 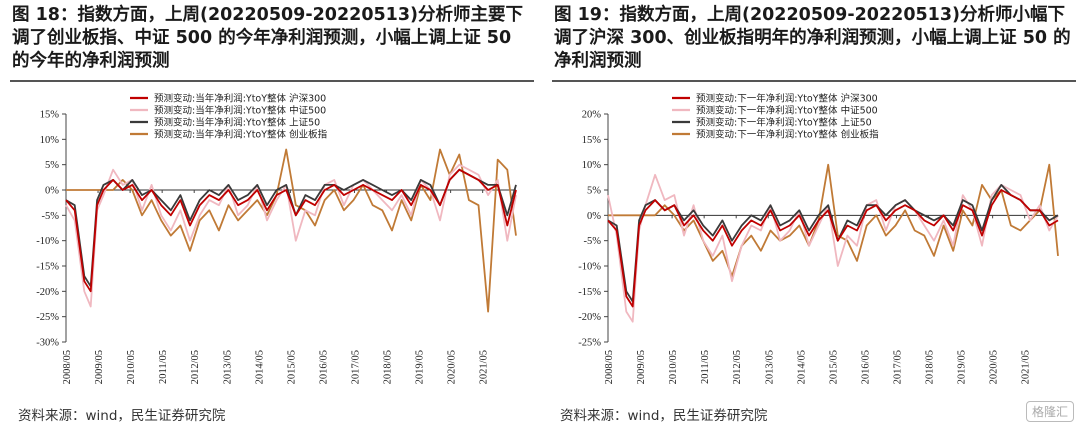 I want to click on legend-label: 预测变动:下一年净利润:YtoY整体 上证50, so click(x=784, y=123).